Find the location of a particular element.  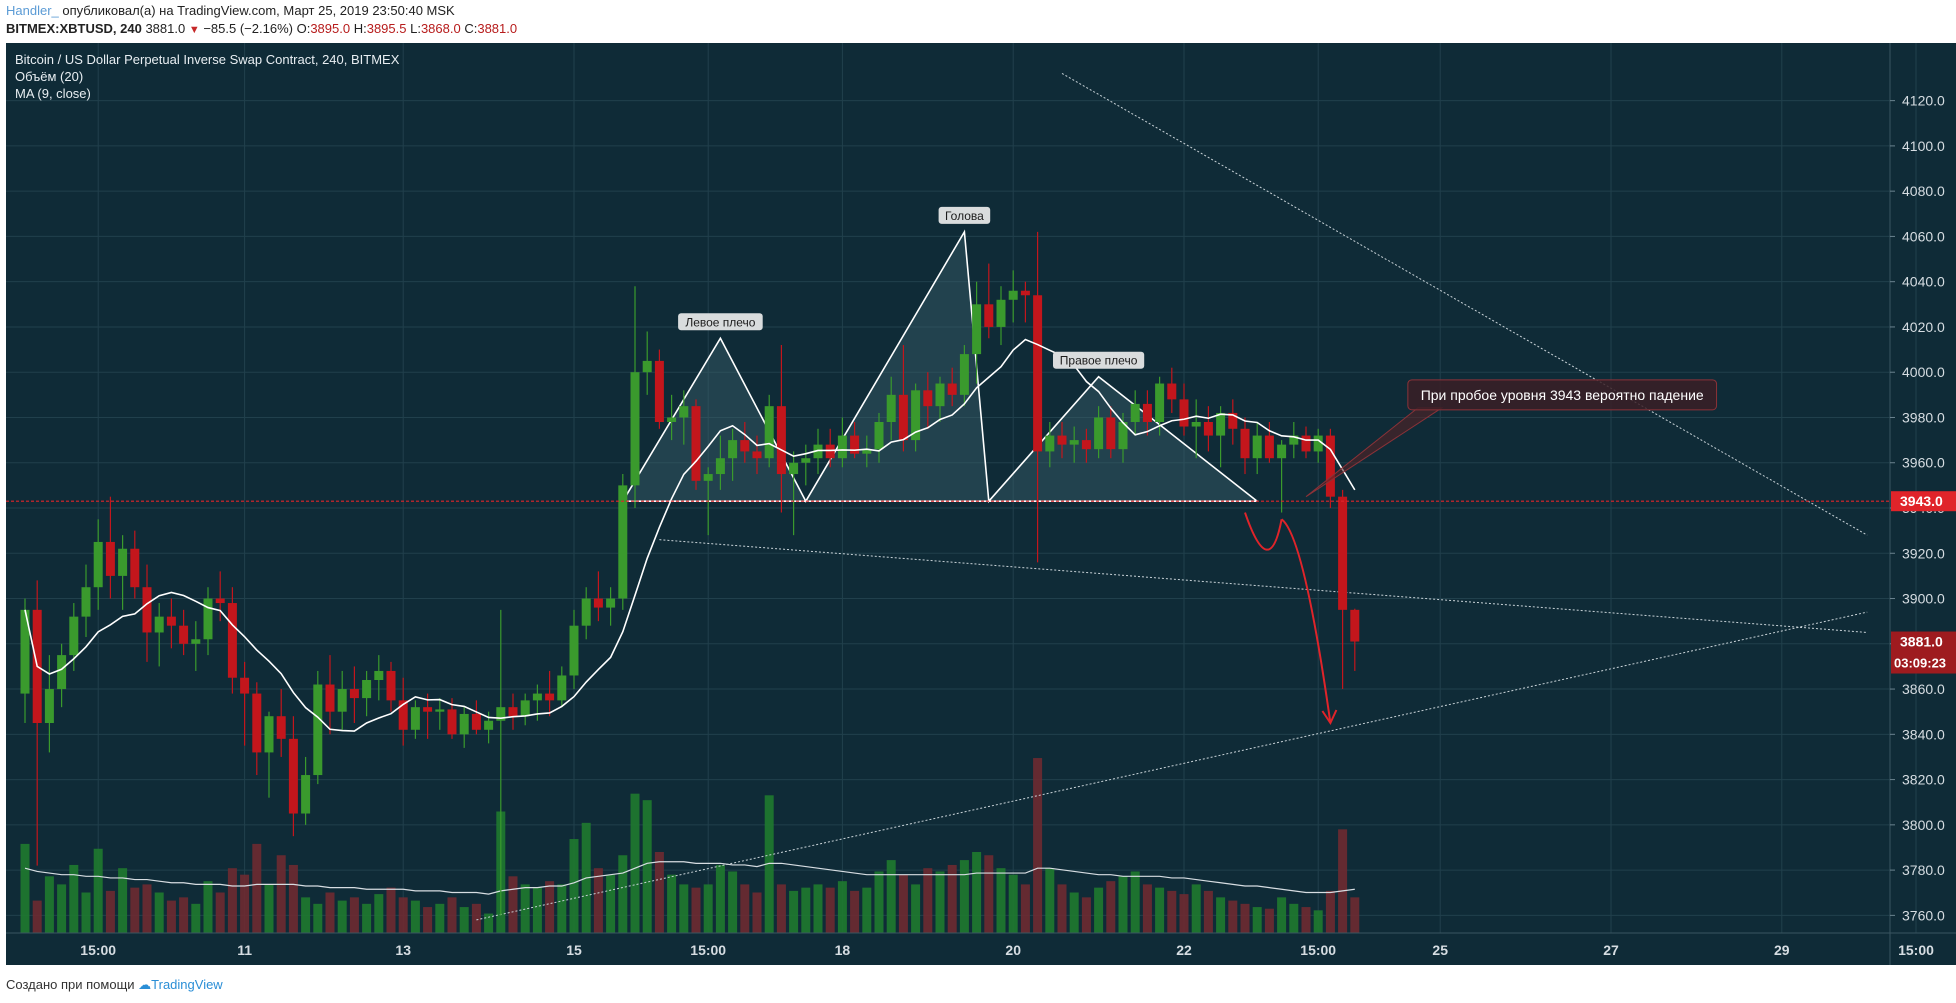

tradingview-brand: TradingView is located at coordinates (187, 984).